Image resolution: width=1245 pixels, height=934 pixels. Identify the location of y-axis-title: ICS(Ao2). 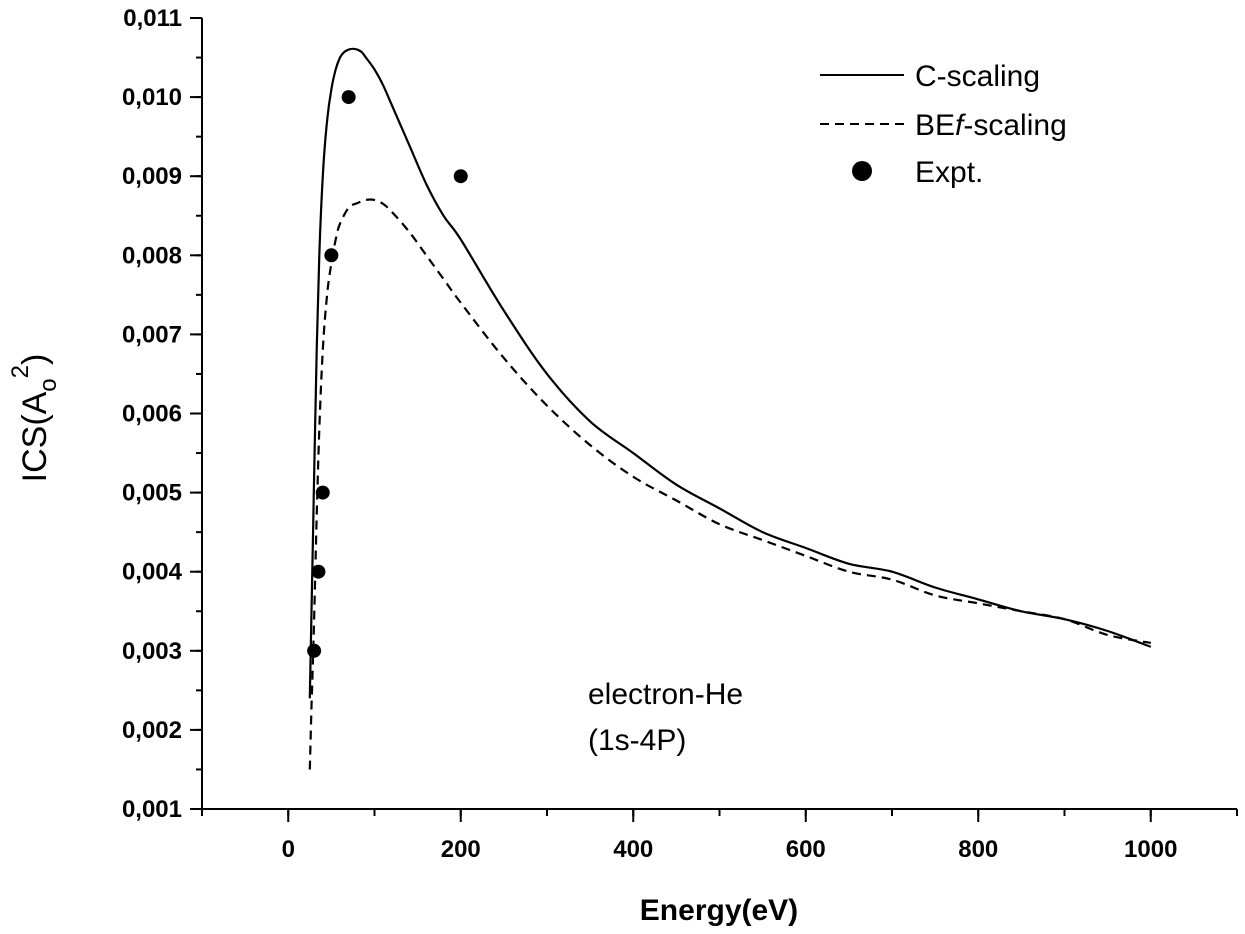
(34, 418).